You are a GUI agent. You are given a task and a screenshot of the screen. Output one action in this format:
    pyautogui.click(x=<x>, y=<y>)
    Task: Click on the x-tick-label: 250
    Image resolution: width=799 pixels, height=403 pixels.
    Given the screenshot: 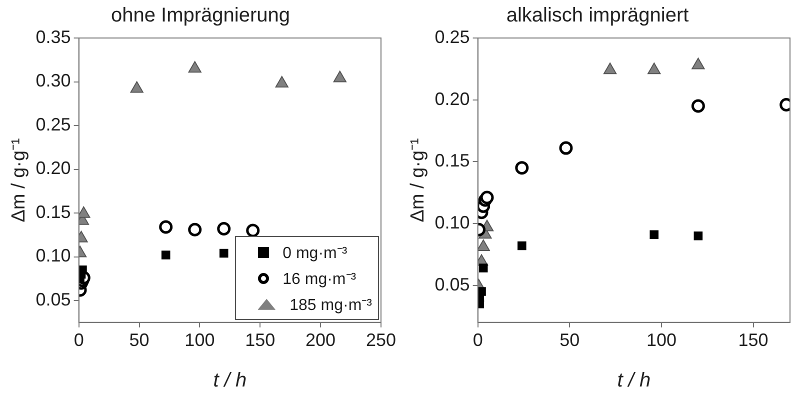 What is the action you would take?
    pyautogui.click(x=381, y=340)
    